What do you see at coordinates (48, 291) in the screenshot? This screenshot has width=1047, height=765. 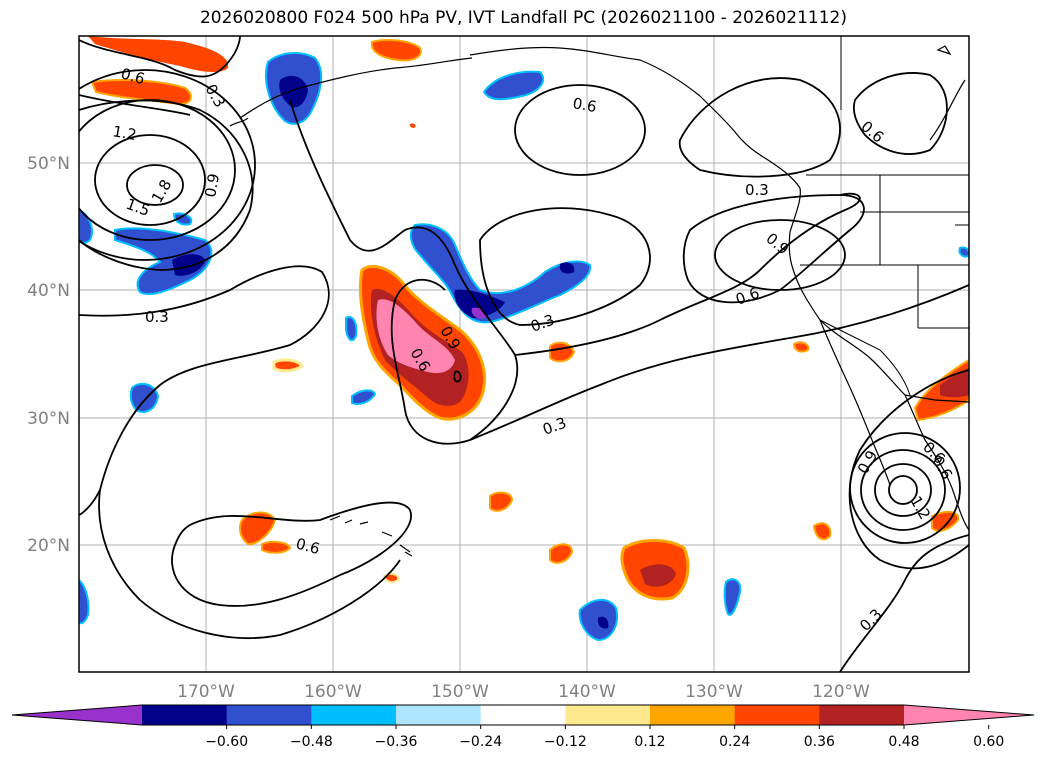 I see `lat-label: 40°N` at bounding box center [48, 291].